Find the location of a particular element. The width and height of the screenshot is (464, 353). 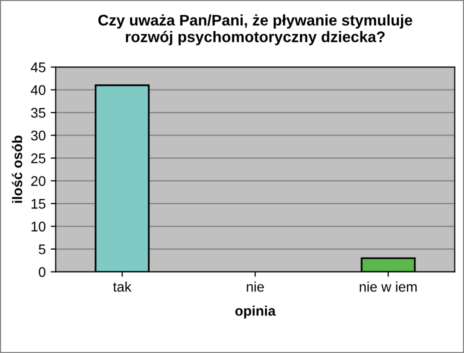

y-tick-label: 40 is located at coordinates (38, 90).